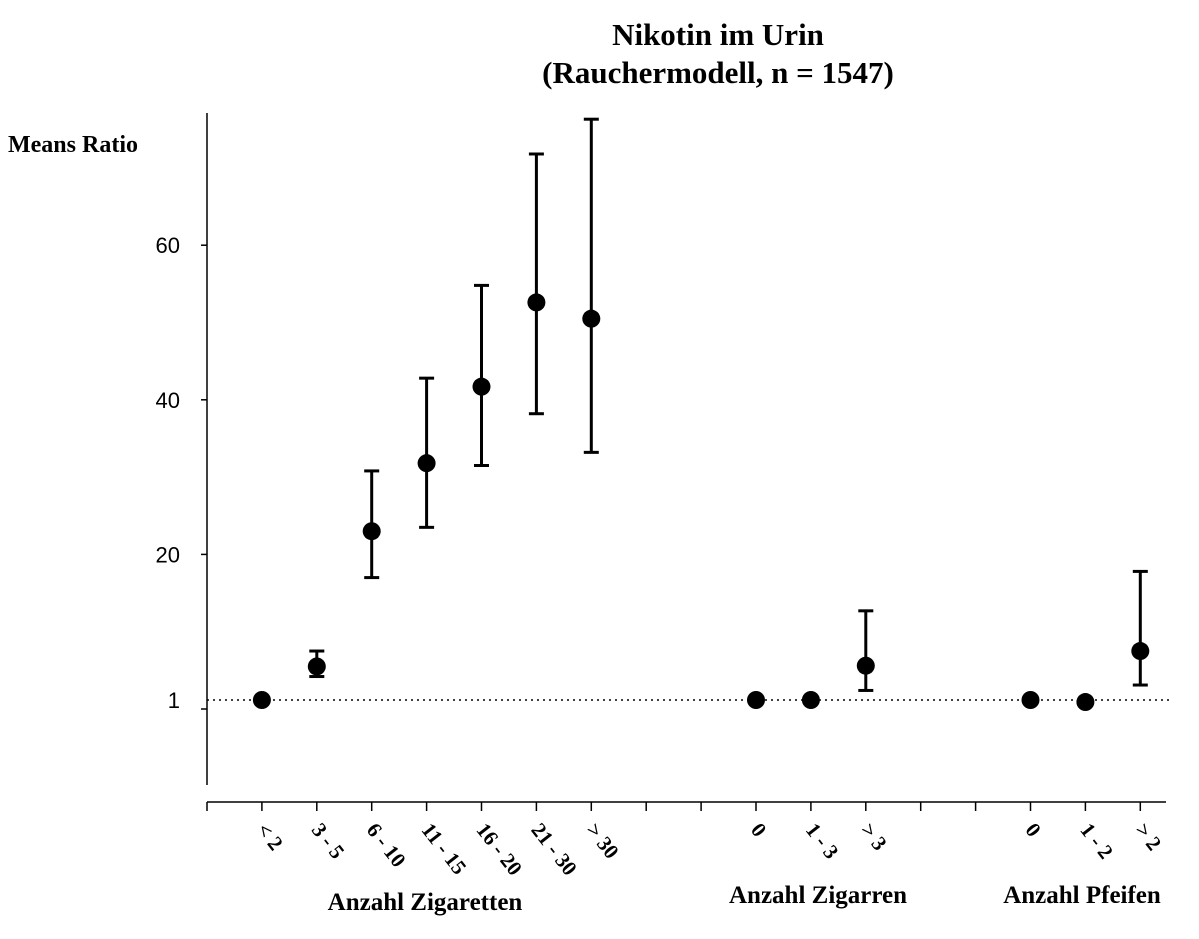 This screenshot has height=939, width=1199. What do you see at coordinates (174, 700) in the screenshot?
I see `y-tick-label: 1` at bounding box center [174, 700].